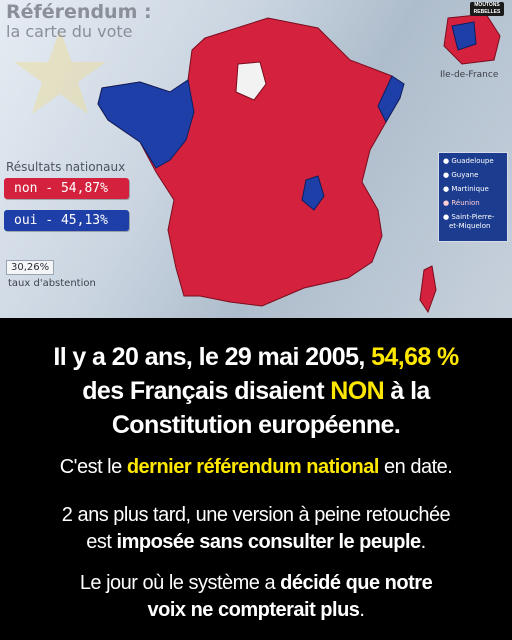 The height and width of the screenshot is (640, 512). What do you see at coordinates (209, 357) in the screenshot?
I see `headline-part: Il y a 20 ans, le 29 mai 2005,` at bounding box center [209, 357].